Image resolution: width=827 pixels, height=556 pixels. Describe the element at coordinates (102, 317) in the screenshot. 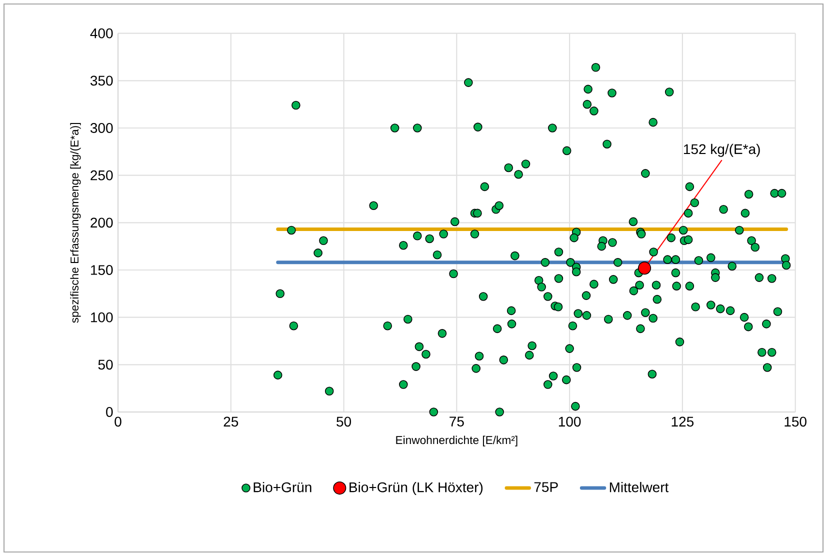

I see `y-tick-label: 100` at that location.